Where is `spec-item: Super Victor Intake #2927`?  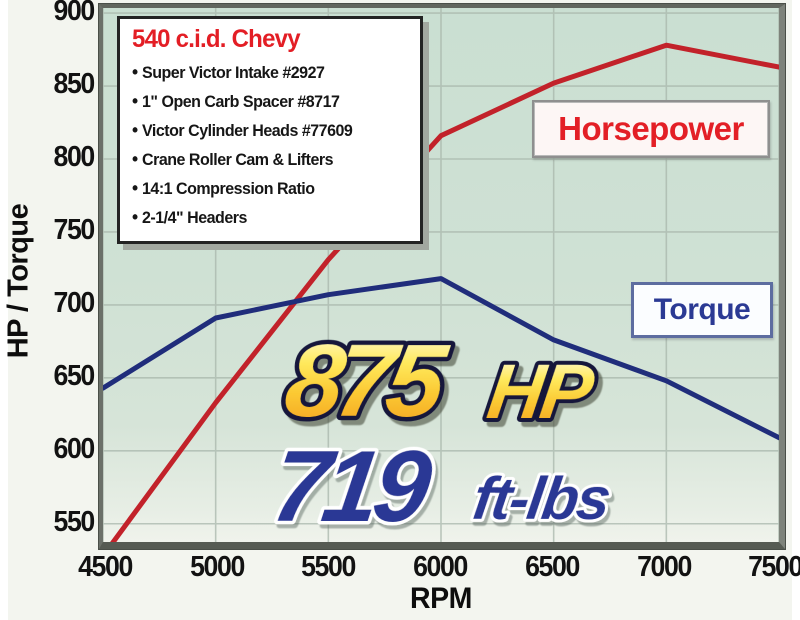
spec-item: Super Victor Intake #2927 is located at coordinates (267, 72).